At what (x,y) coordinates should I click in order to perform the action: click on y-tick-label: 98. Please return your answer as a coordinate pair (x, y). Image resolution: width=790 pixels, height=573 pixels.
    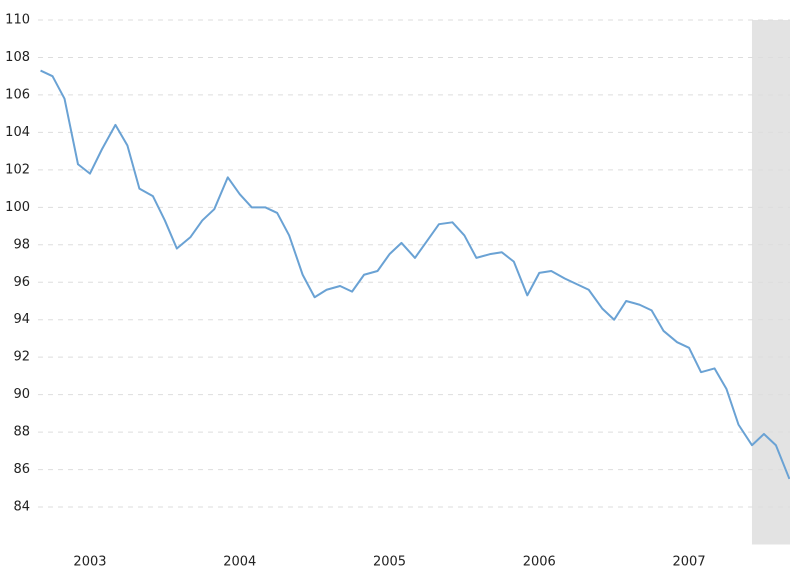
    Looking at the image, I should click on (21, 244).